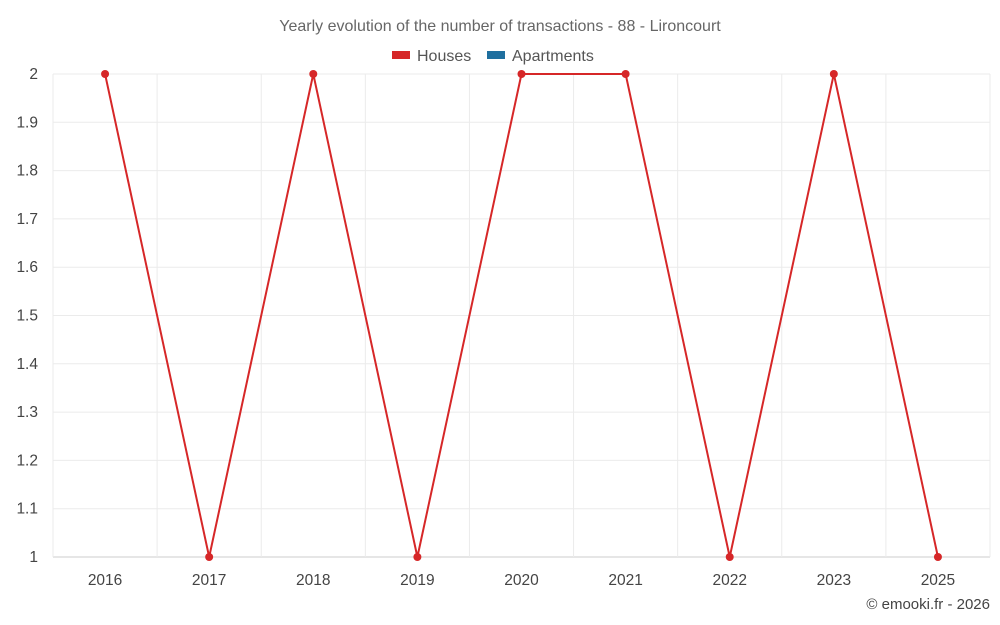 The width and height of the screenshot is (1000, 625). What do you see at coordinates (417, 580) in the screenshot?
I see `x-tick-label: 2019` at bounding box center [417, 580].